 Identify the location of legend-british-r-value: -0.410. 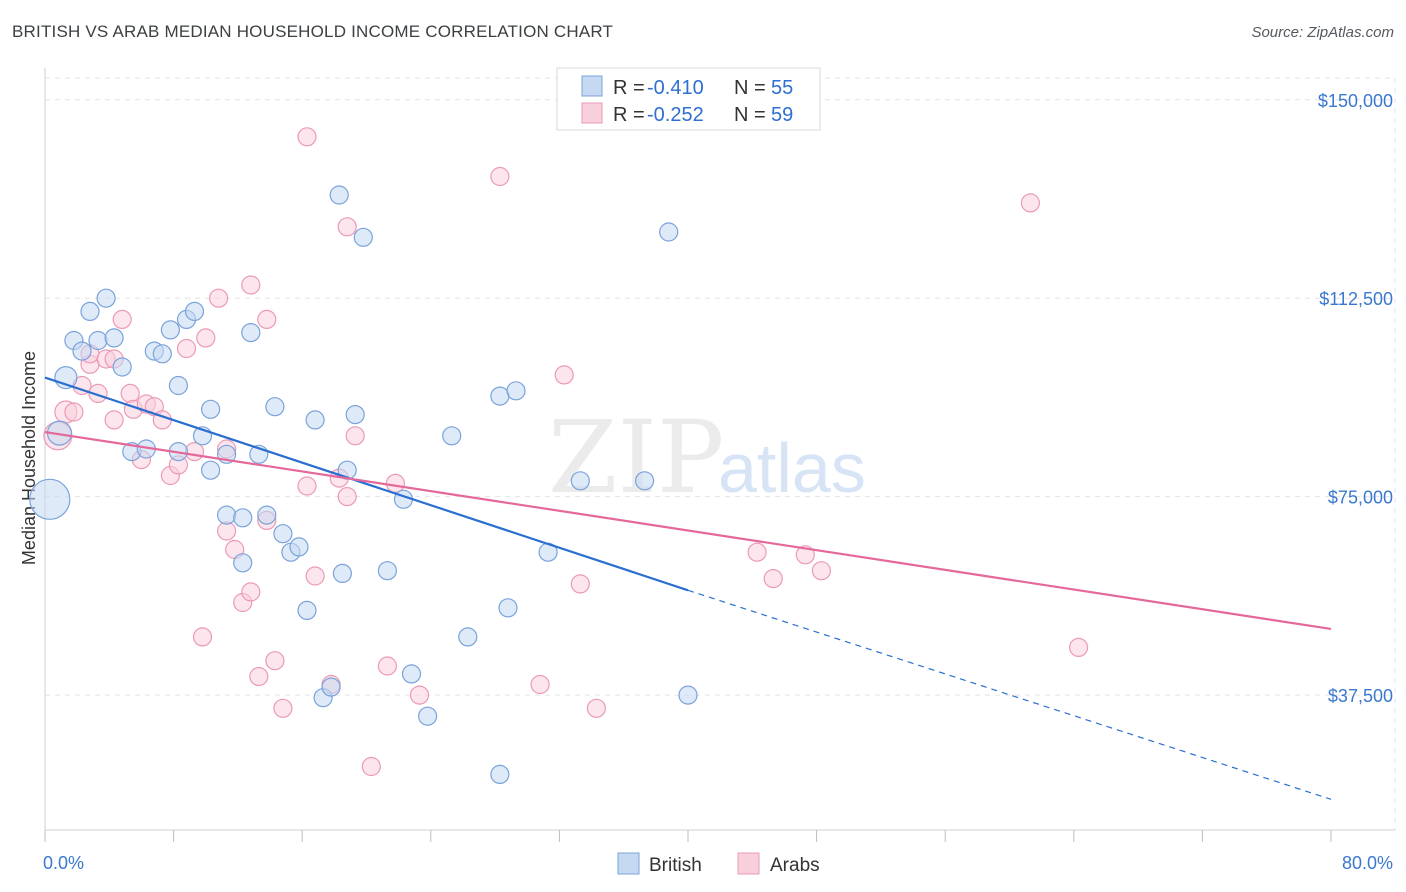
(675, 88).